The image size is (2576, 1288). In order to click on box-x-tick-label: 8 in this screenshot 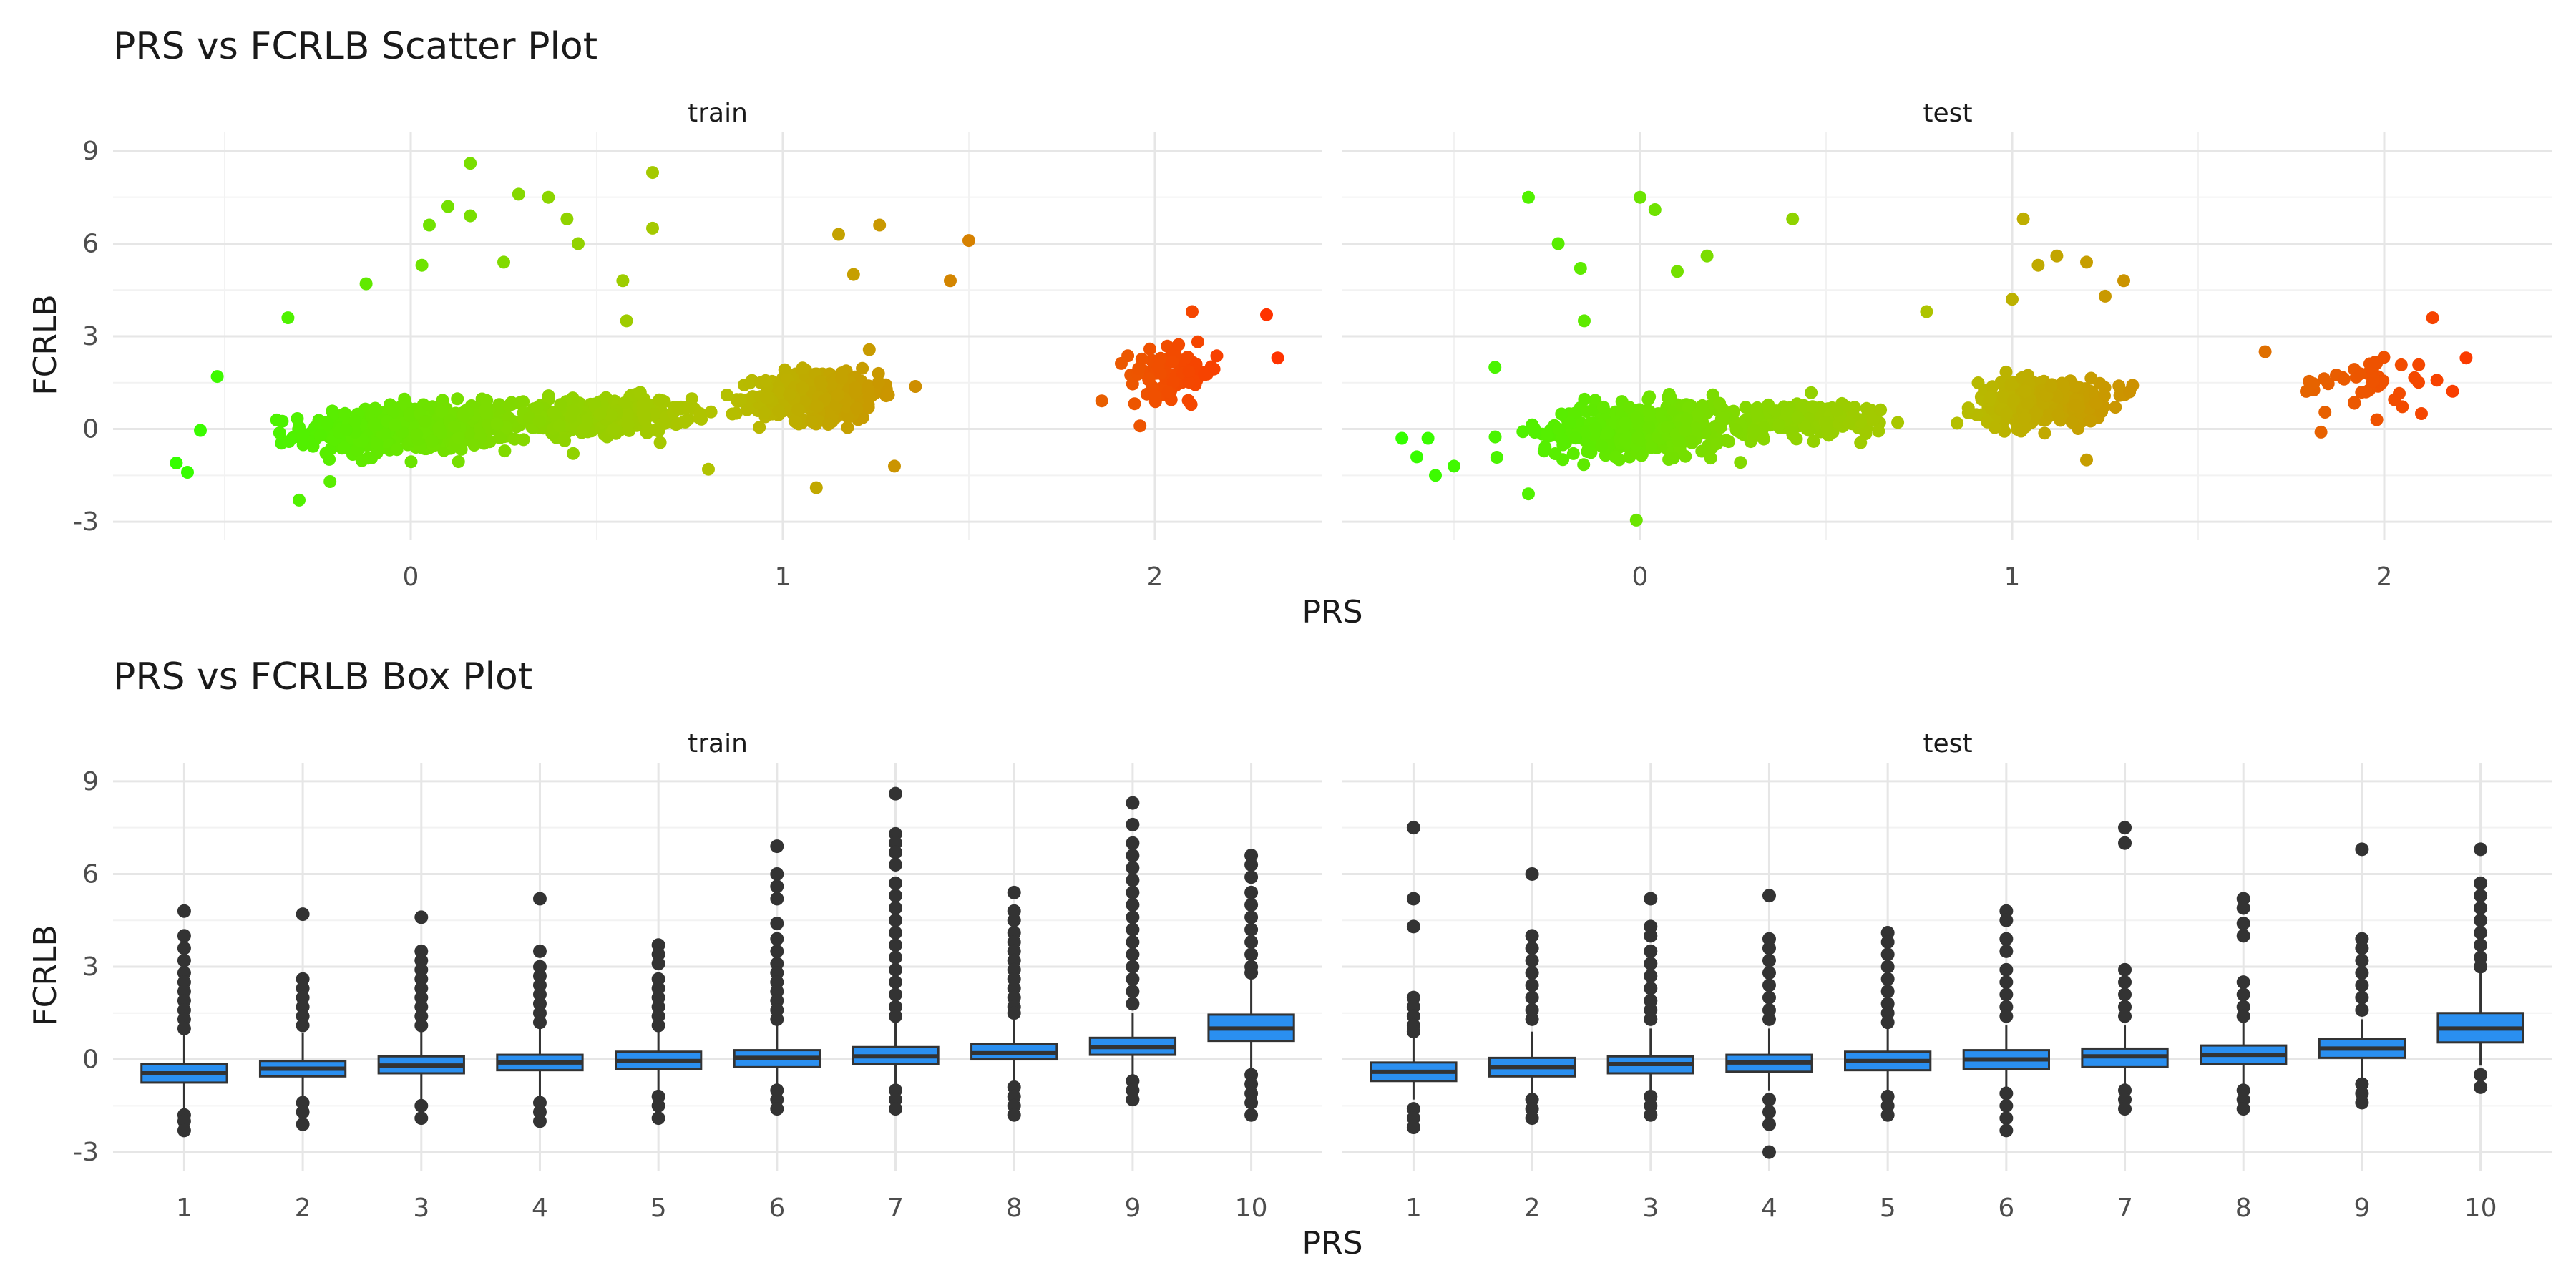, I will do `click(2243, 1208)`.